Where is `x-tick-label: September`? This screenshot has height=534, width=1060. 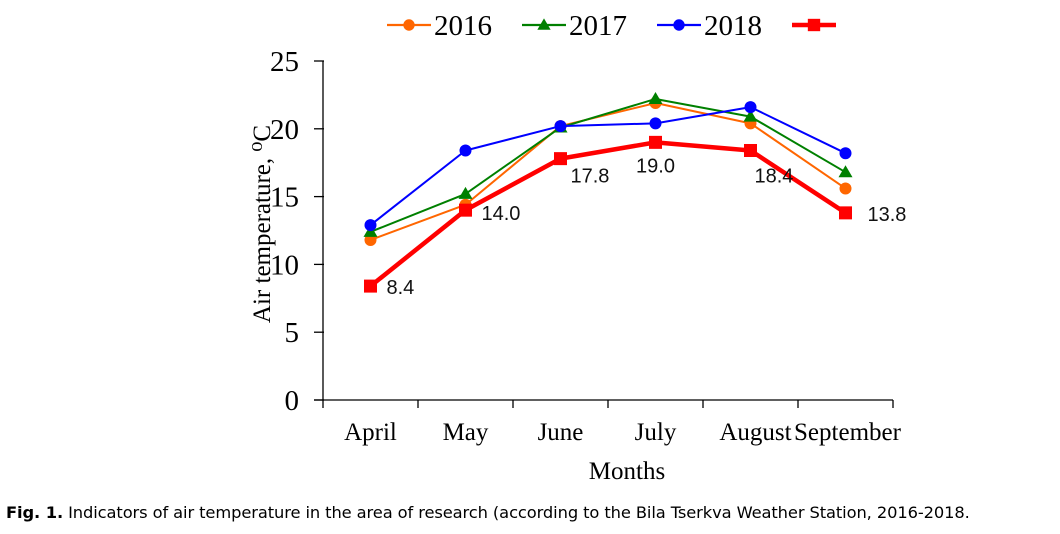 x-tick-label: September is located at coordinates (848, 432).